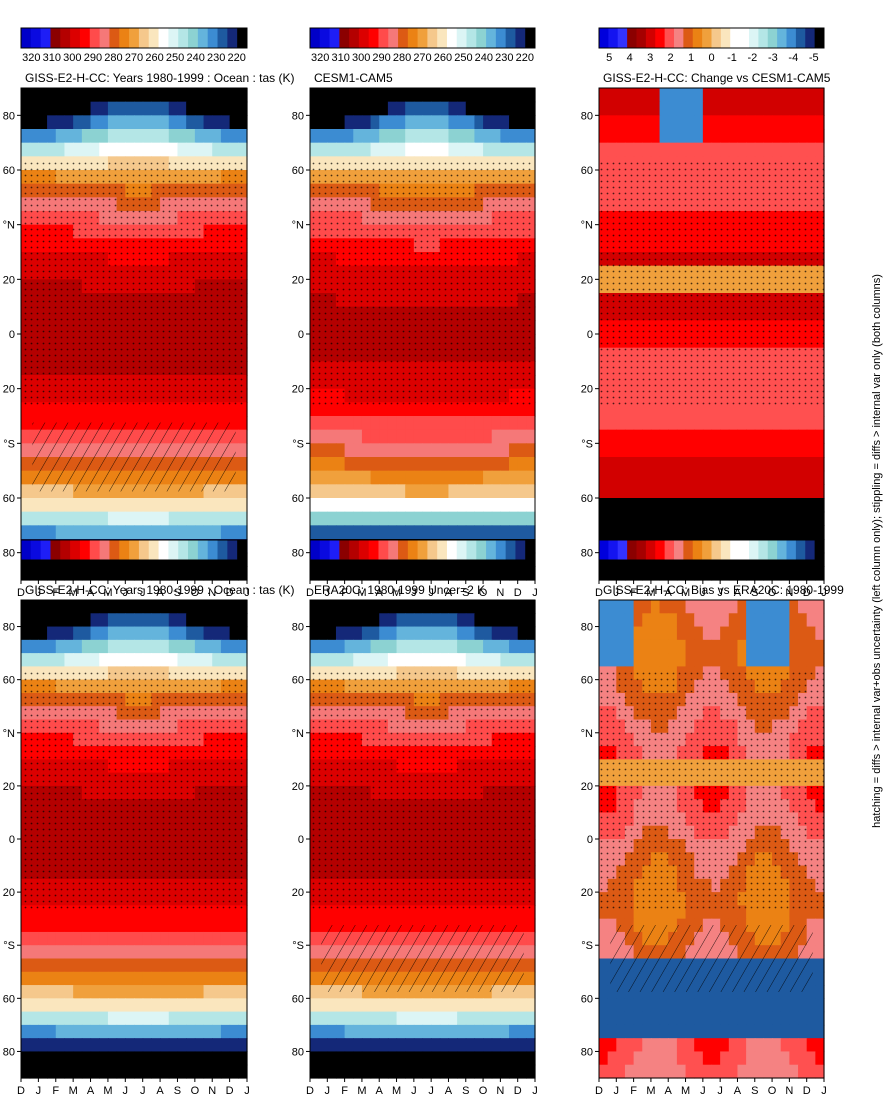 This screenshot has height=1107, width=891. What do you see at coordinates (143, 1091) in the screenshot?
I see `month-tick-label: J` at bounding box center [143, 1091].